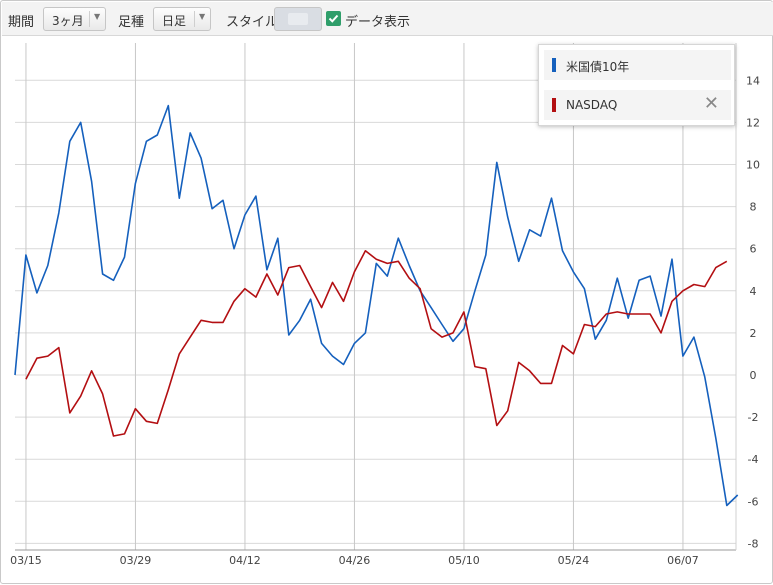 The image size is (773, 585). I want to click on show-data-checkbox, so click(333, 18).